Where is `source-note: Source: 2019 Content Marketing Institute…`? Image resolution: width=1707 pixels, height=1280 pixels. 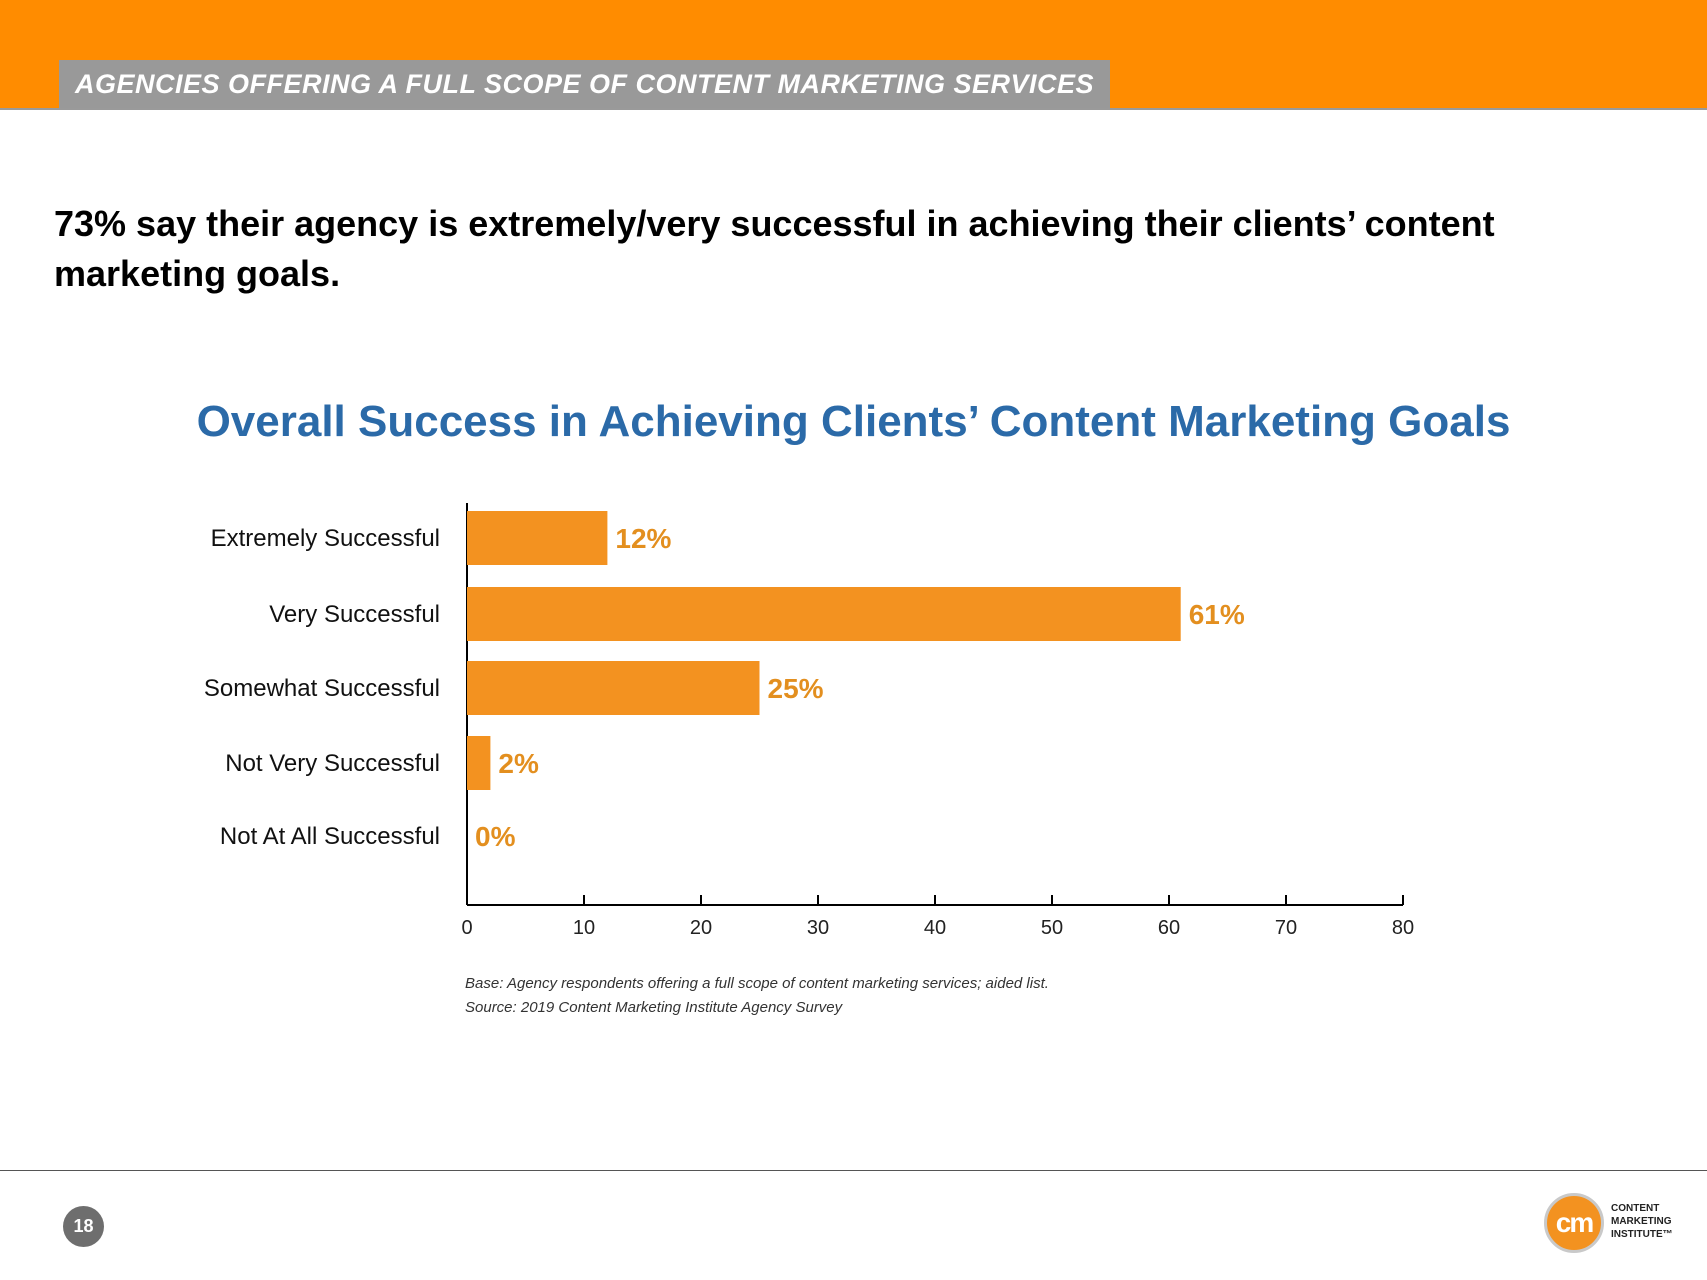 source-note: Source: 2019 Content Marketing Institute… is located at coordinates (654, 1007).